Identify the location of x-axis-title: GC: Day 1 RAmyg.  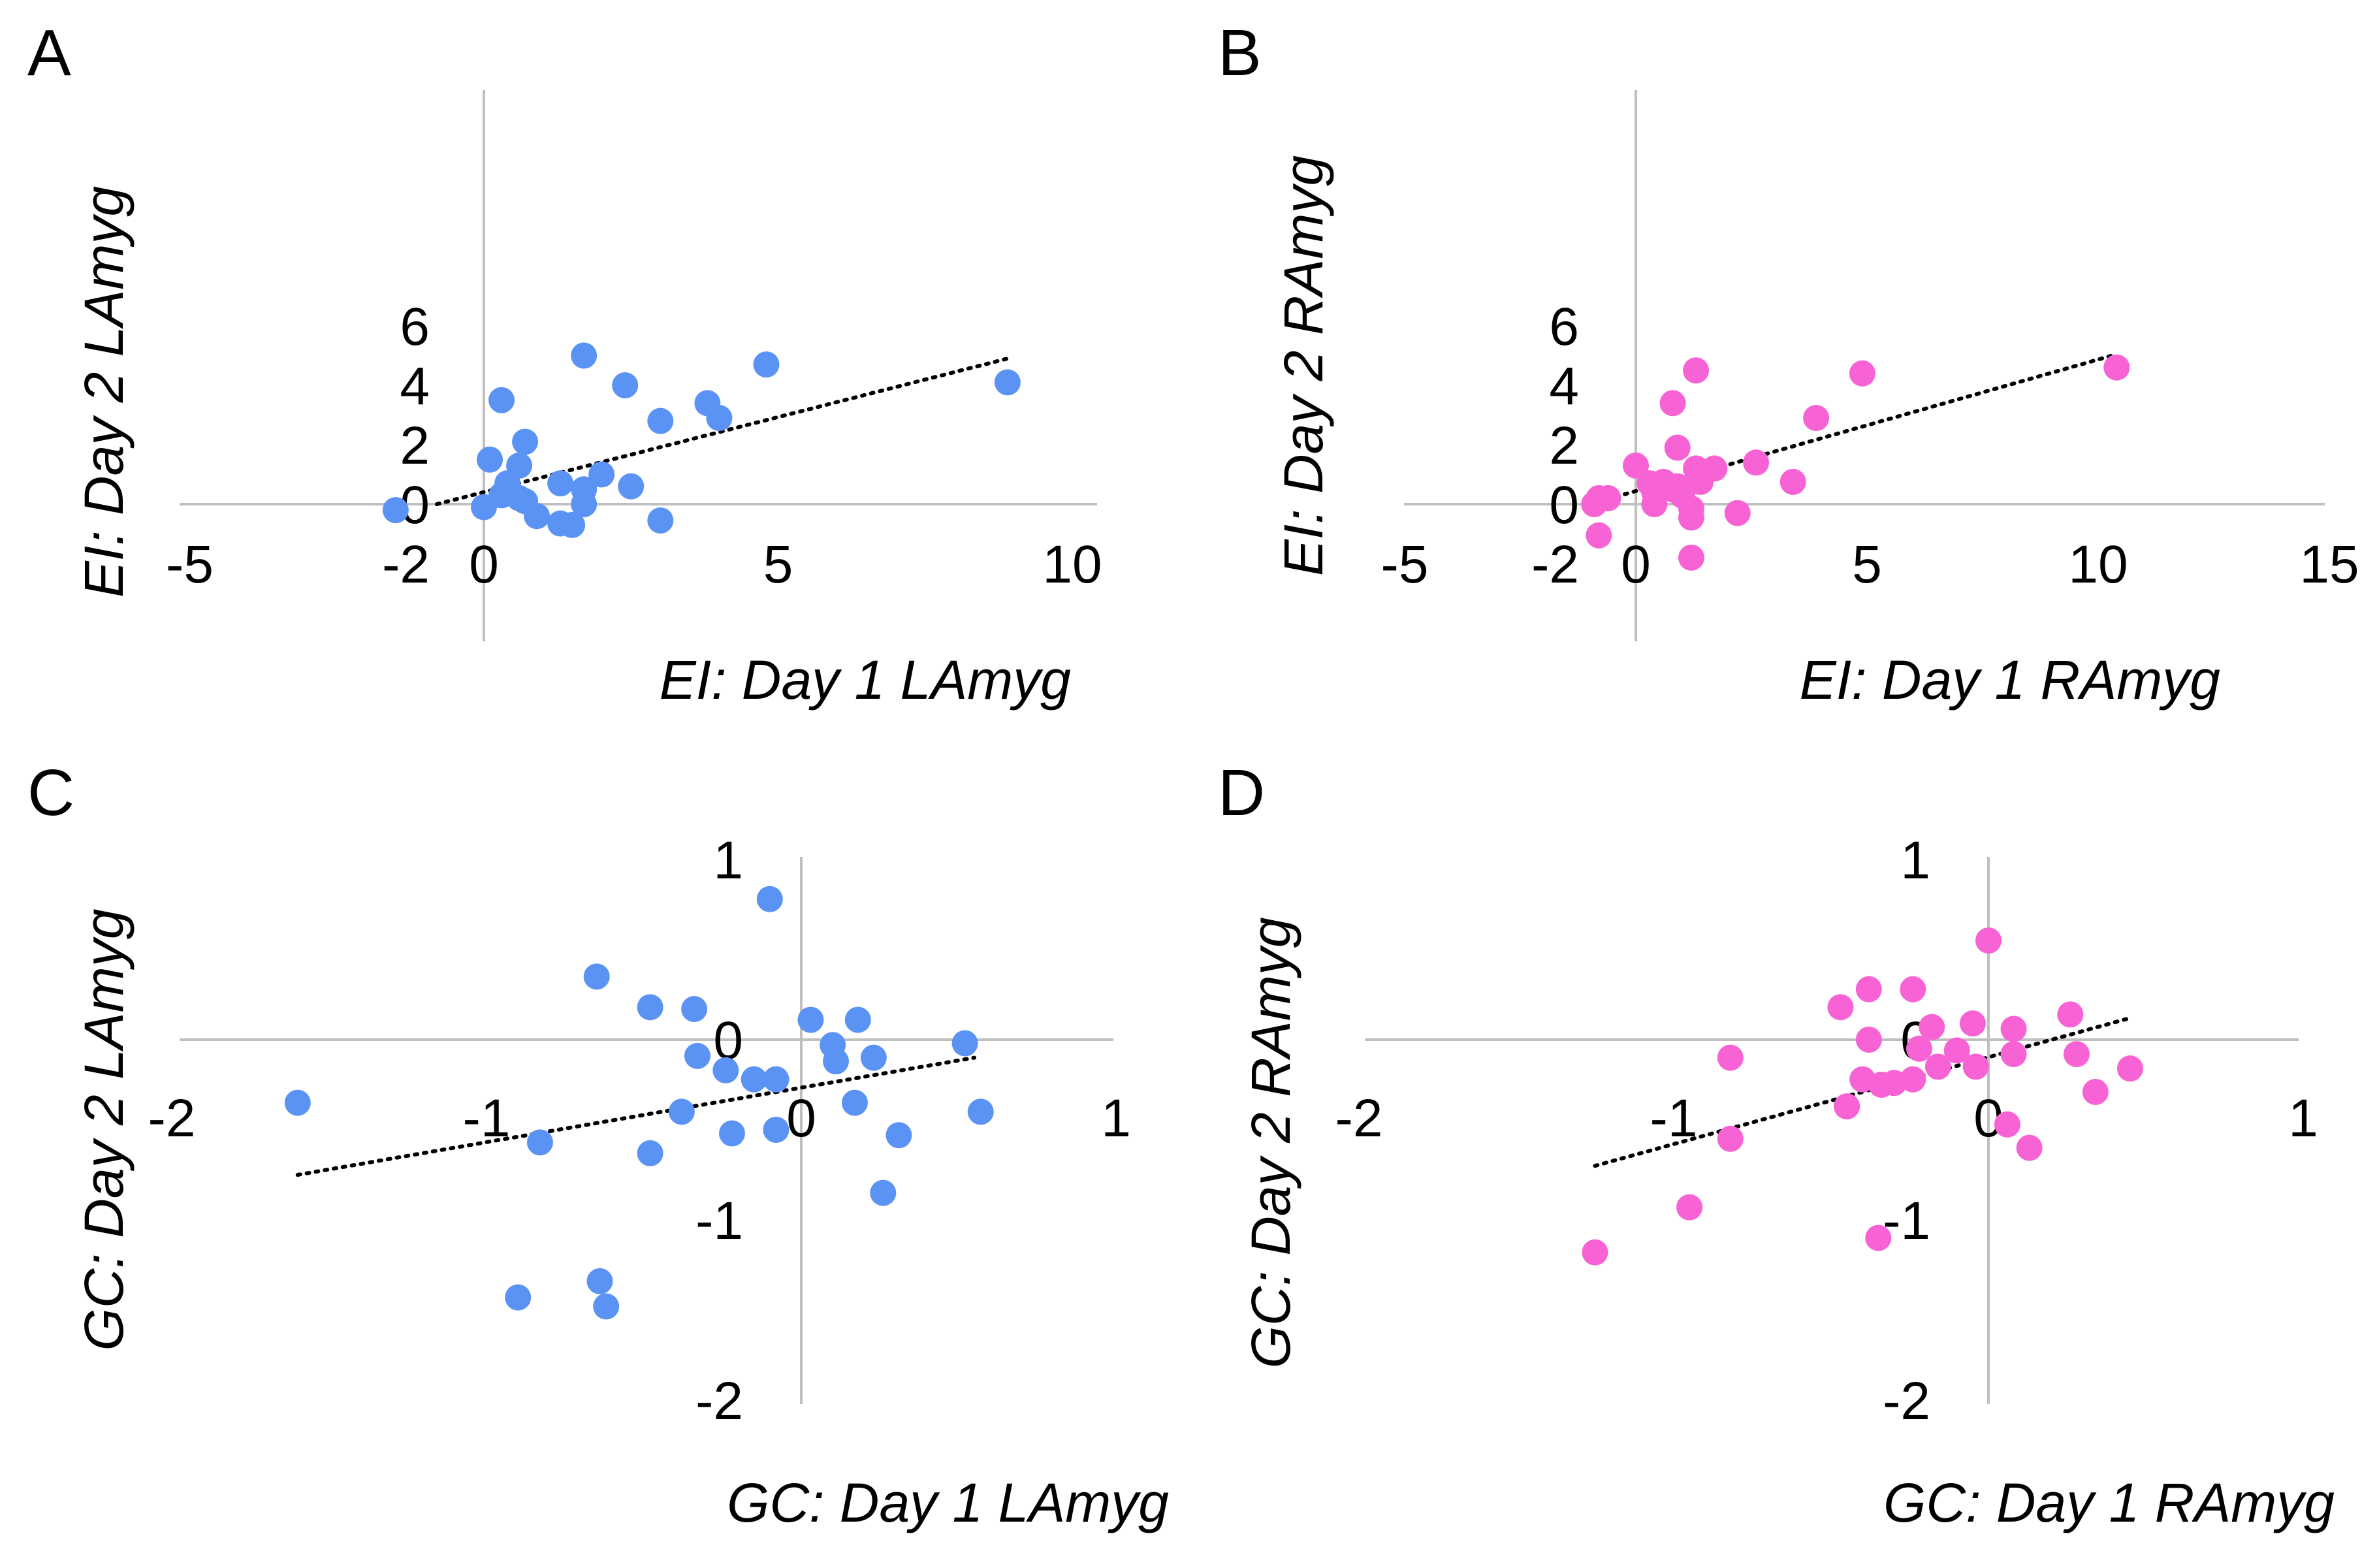
(2109, 1502).